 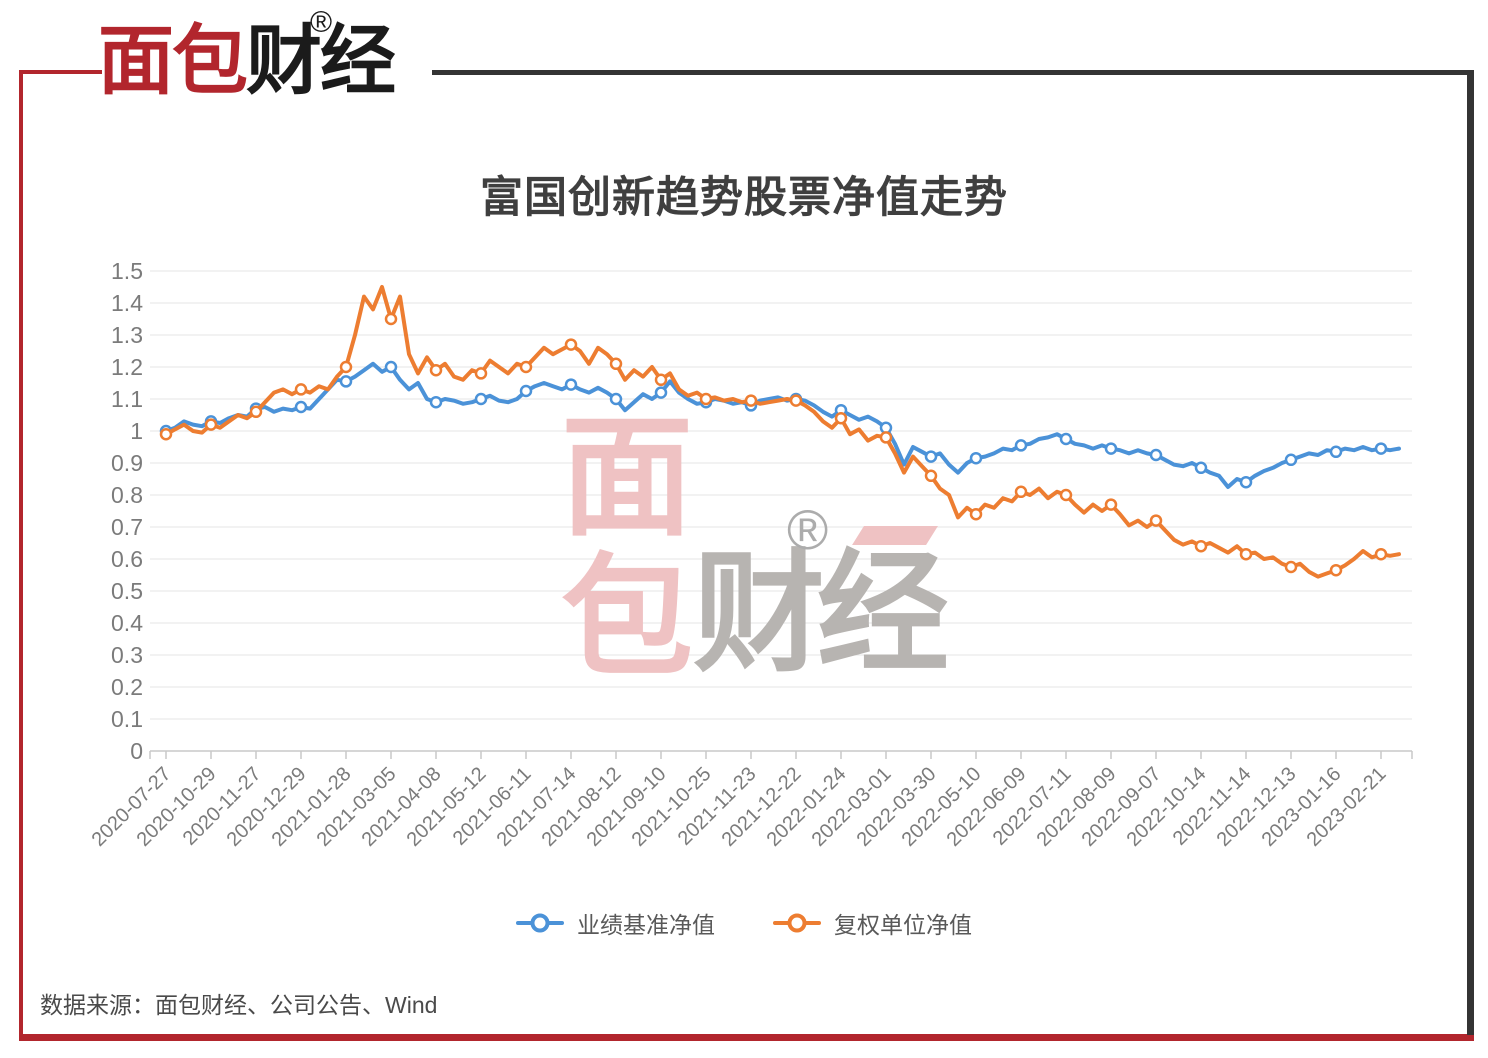 What do you see at coordinates (136, 431) in the screenshot?
I see `svg-text: 1` at bounding box center [136, 431].